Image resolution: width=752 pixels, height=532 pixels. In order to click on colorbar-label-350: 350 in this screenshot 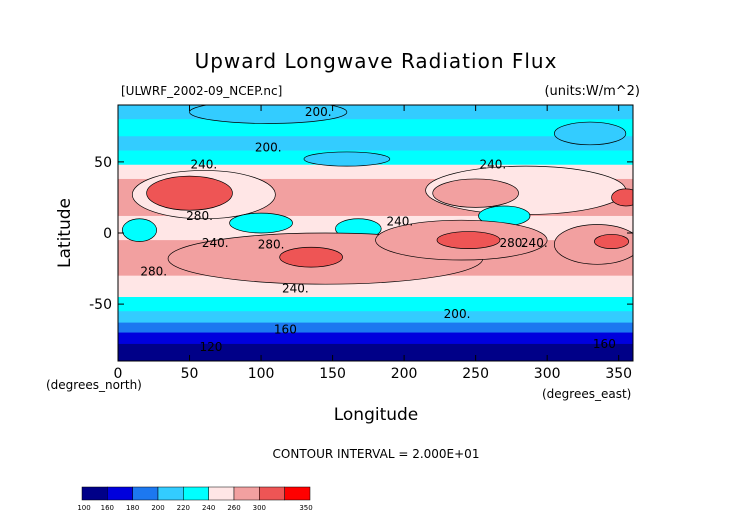, I will do `click(305, 508)`.